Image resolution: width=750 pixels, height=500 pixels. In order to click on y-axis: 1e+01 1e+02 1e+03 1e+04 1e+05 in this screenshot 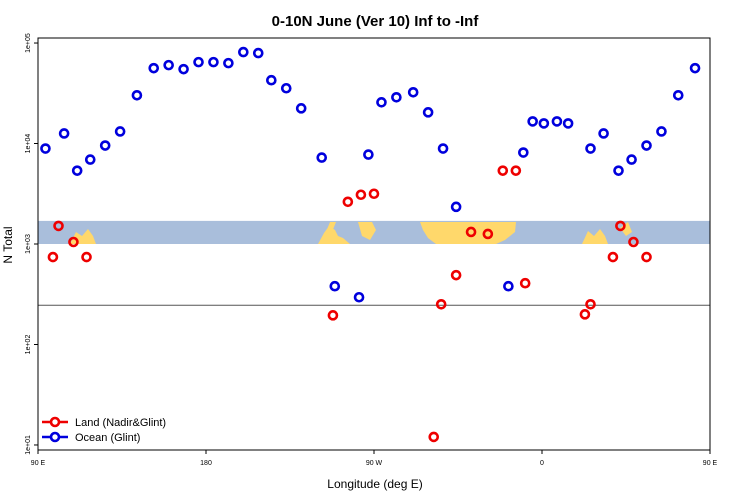, I will do `click(31, 244)`.